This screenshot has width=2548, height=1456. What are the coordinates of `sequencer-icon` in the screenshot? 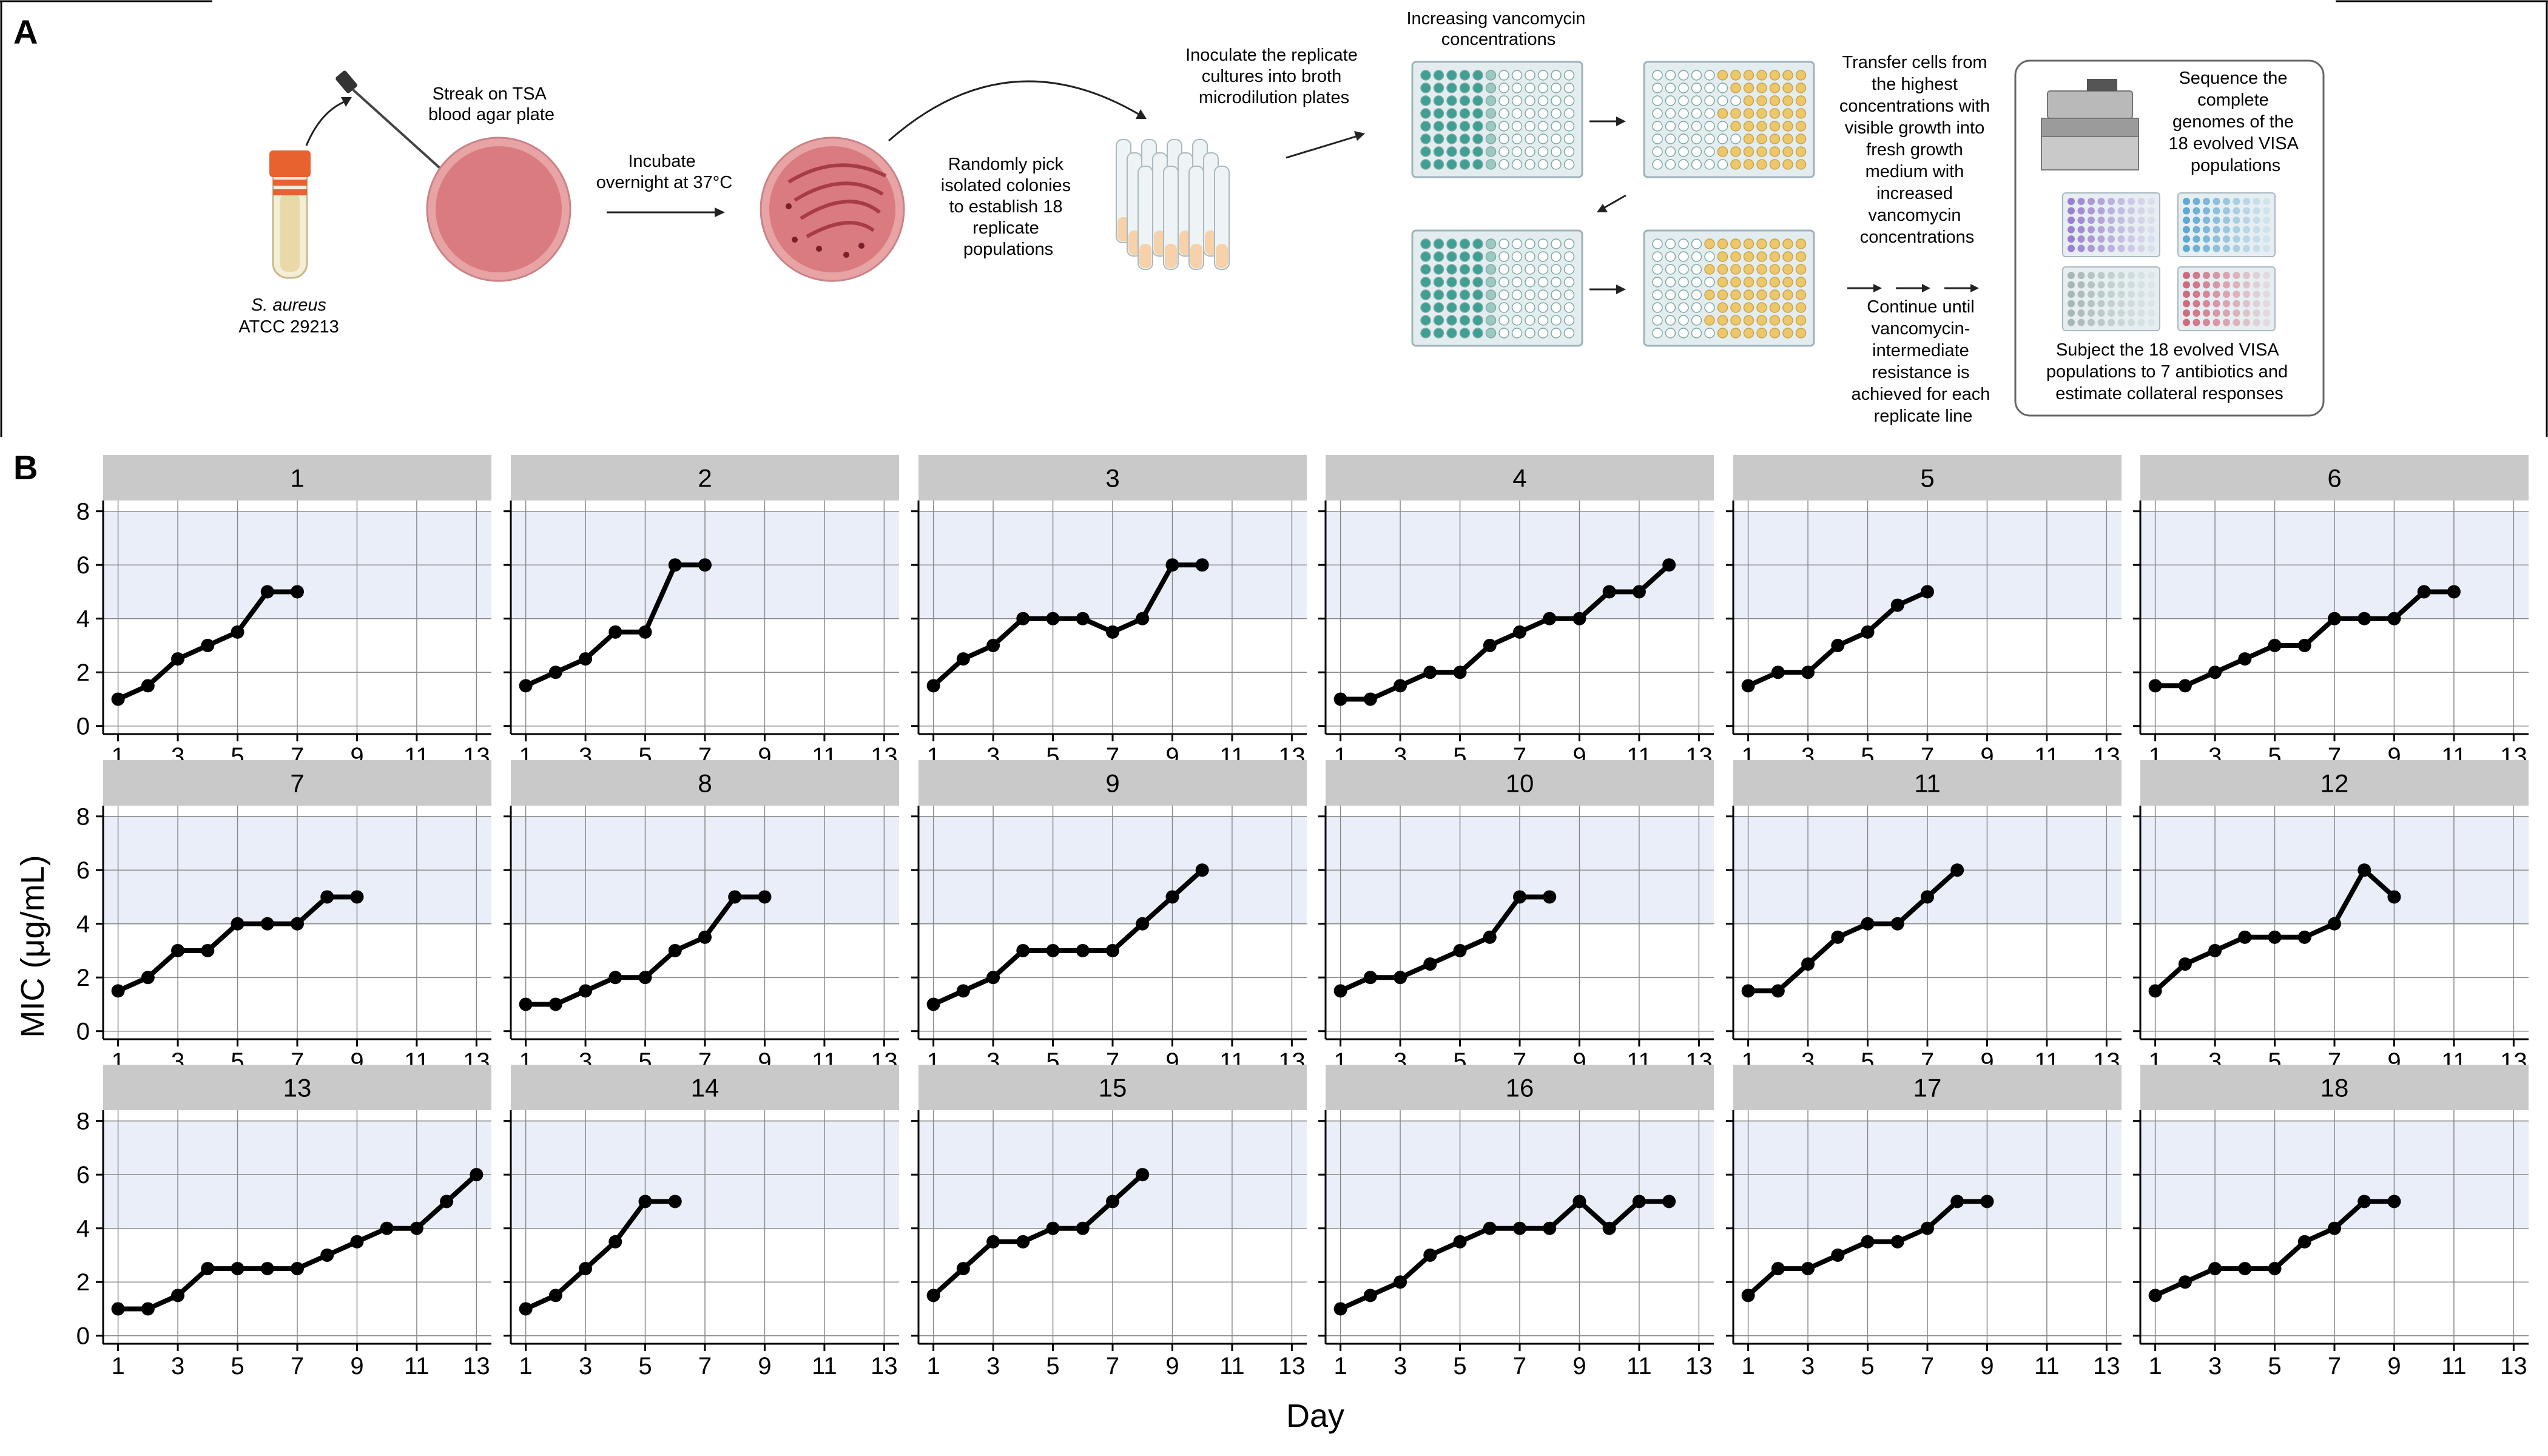 It's located at (2090, 124).